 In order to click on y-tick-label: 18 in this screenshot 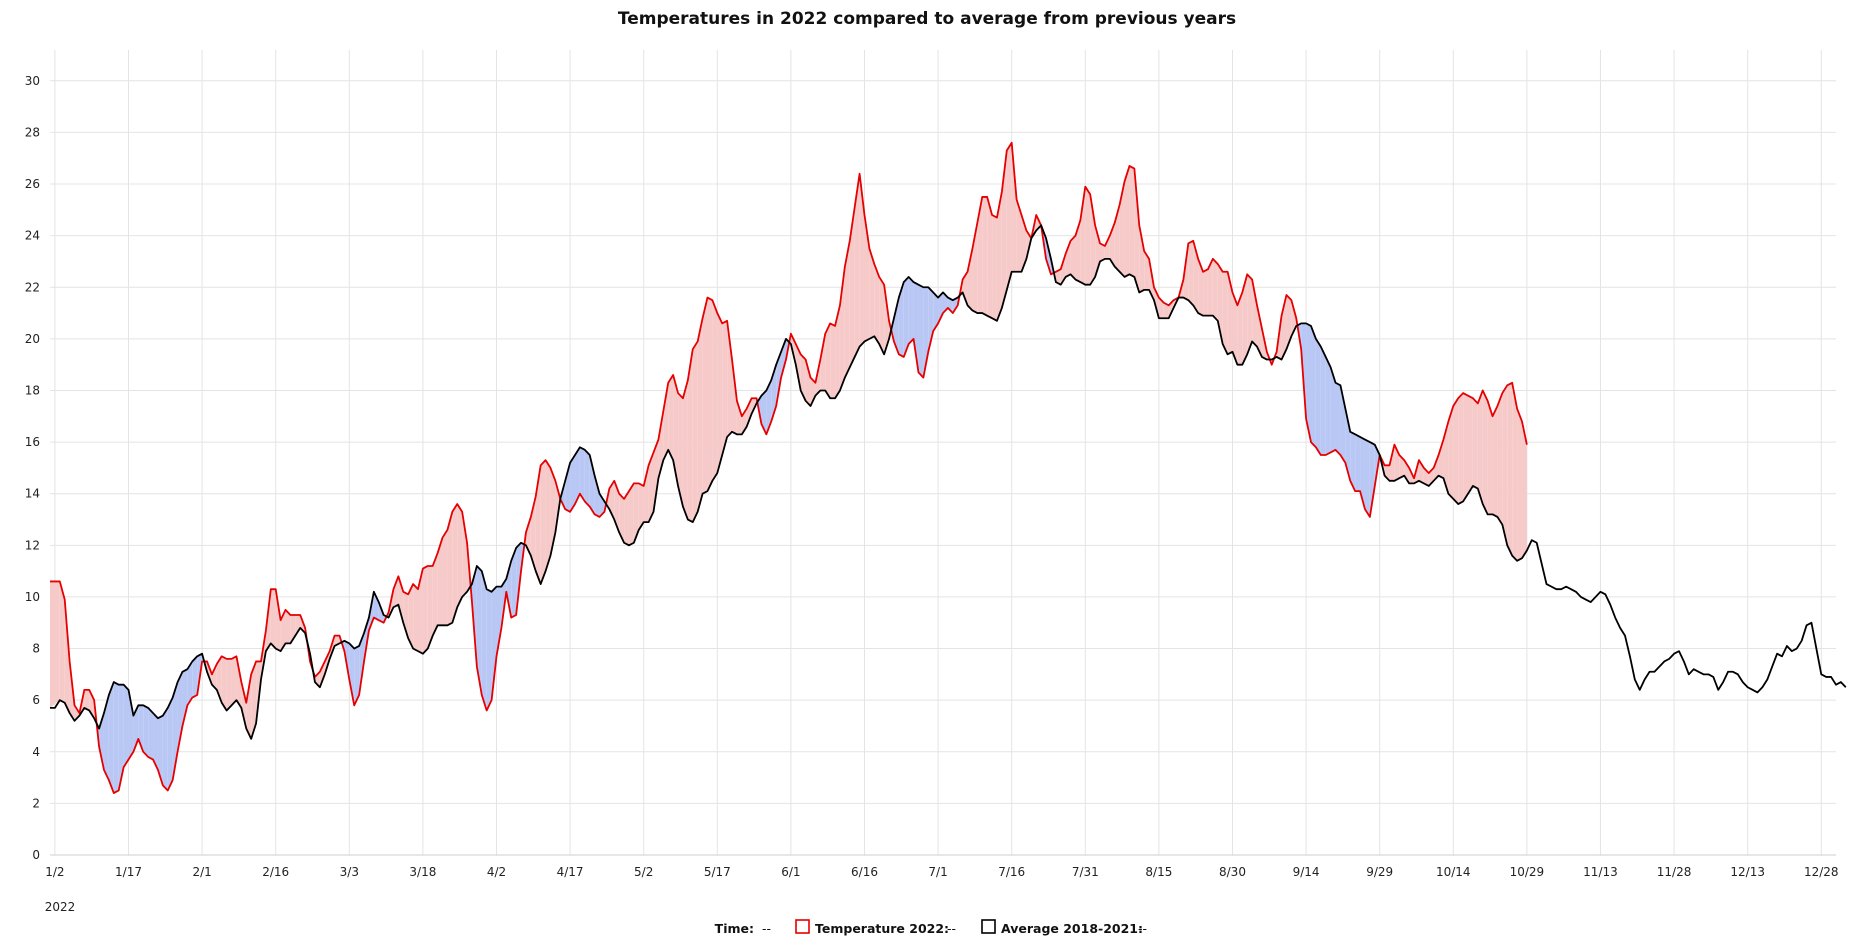, I will do `click(32, 390)`.